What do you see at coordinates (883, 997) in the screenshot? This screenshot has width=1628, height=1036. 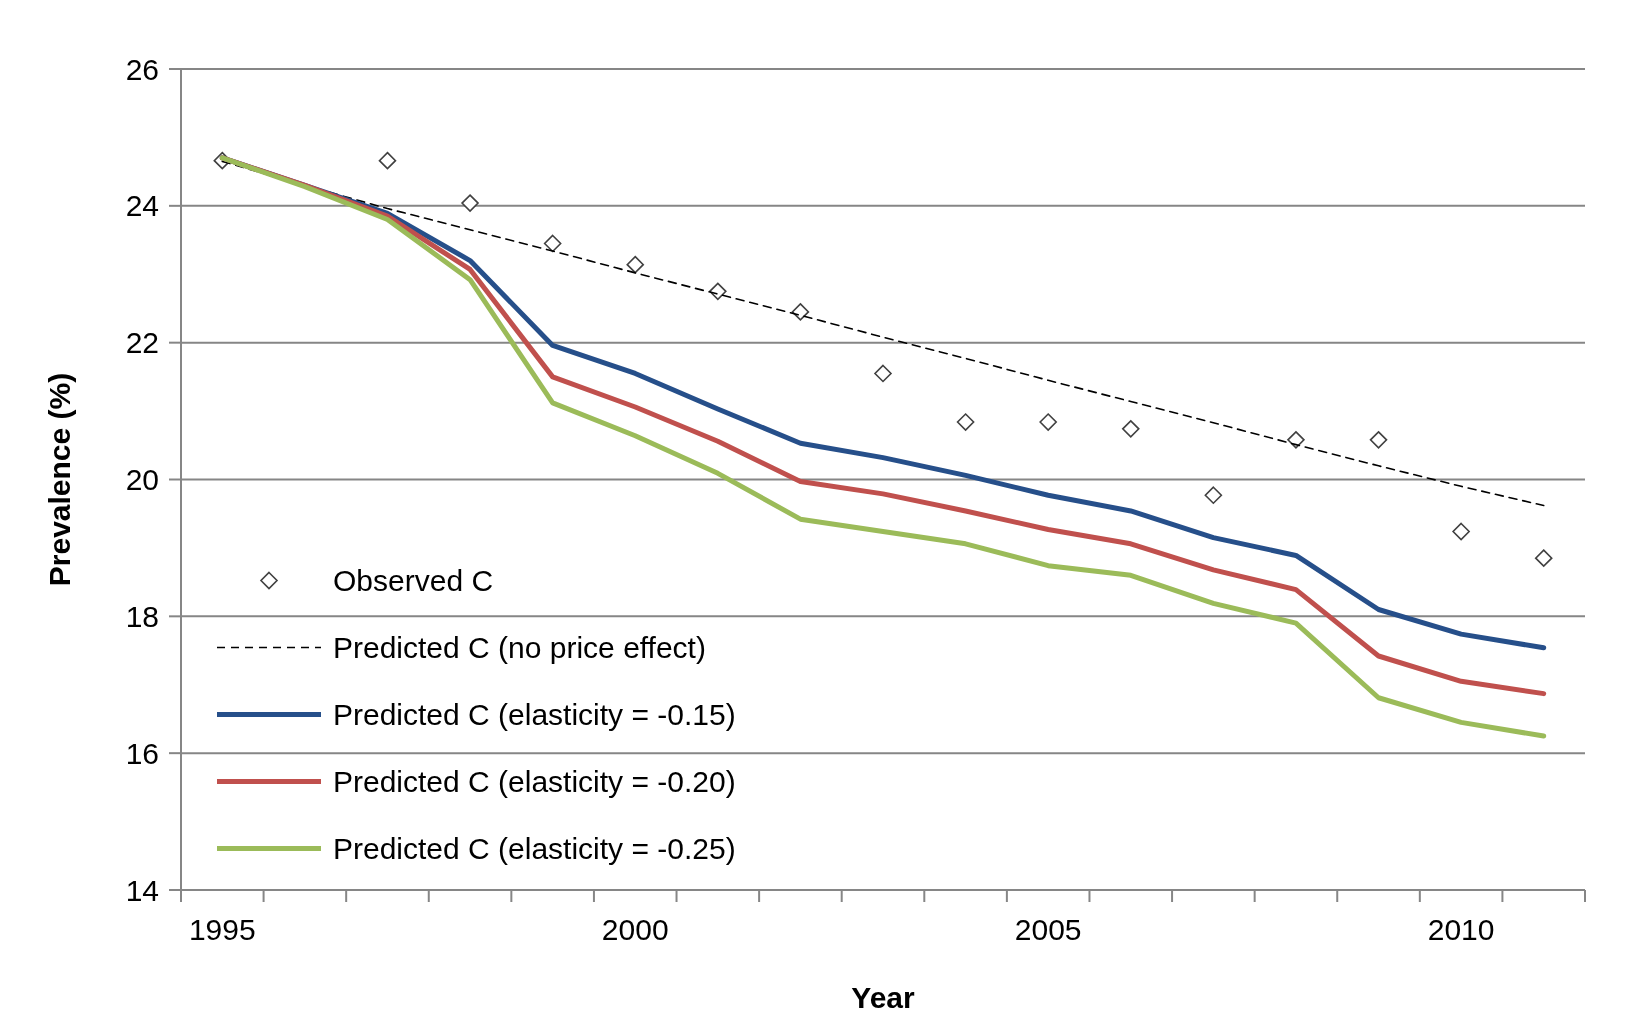 I see `x-axis-title: Year` at bounding box center [883, 997].